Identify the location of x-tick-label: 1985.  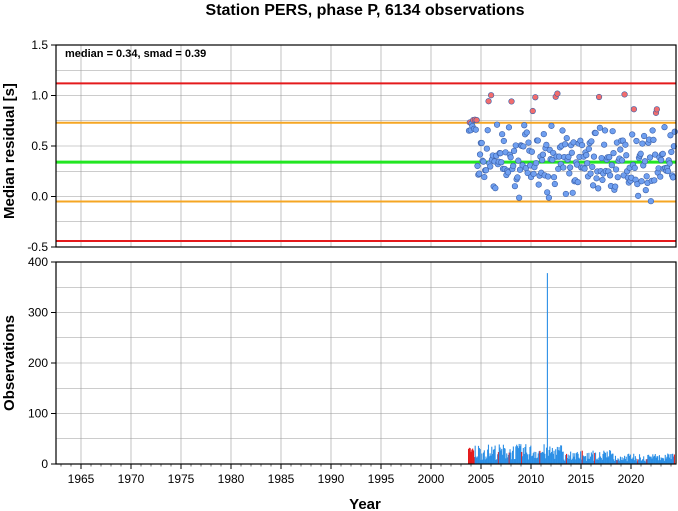
(281, 479).